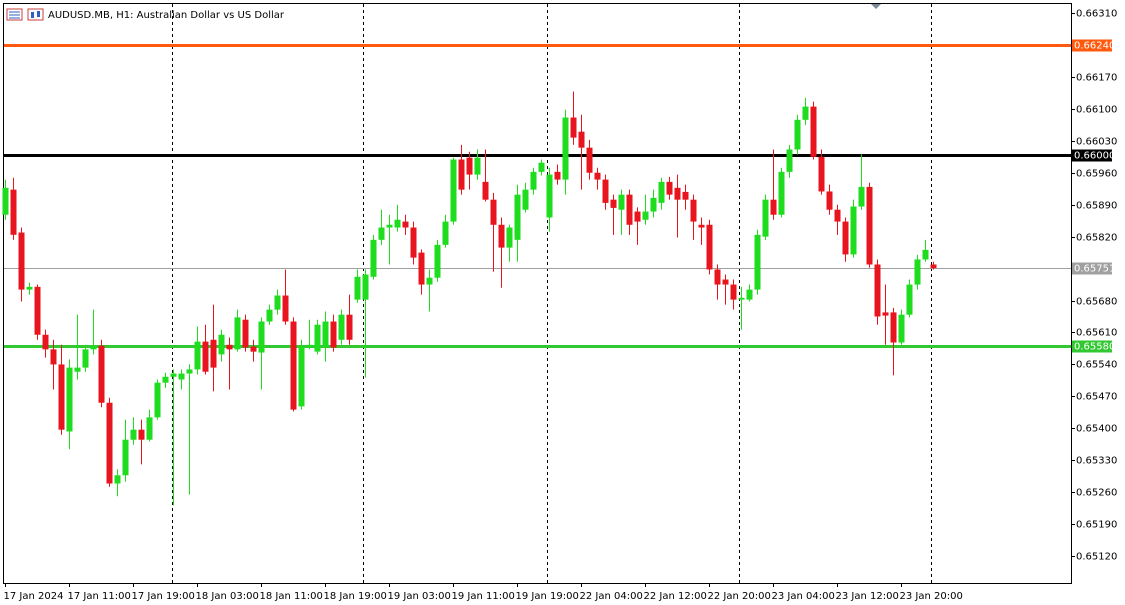  Describe the element at coordinates (931, 596) in the screenshot. I see `x-tick-label: 23 Jan 20:00` at that location.